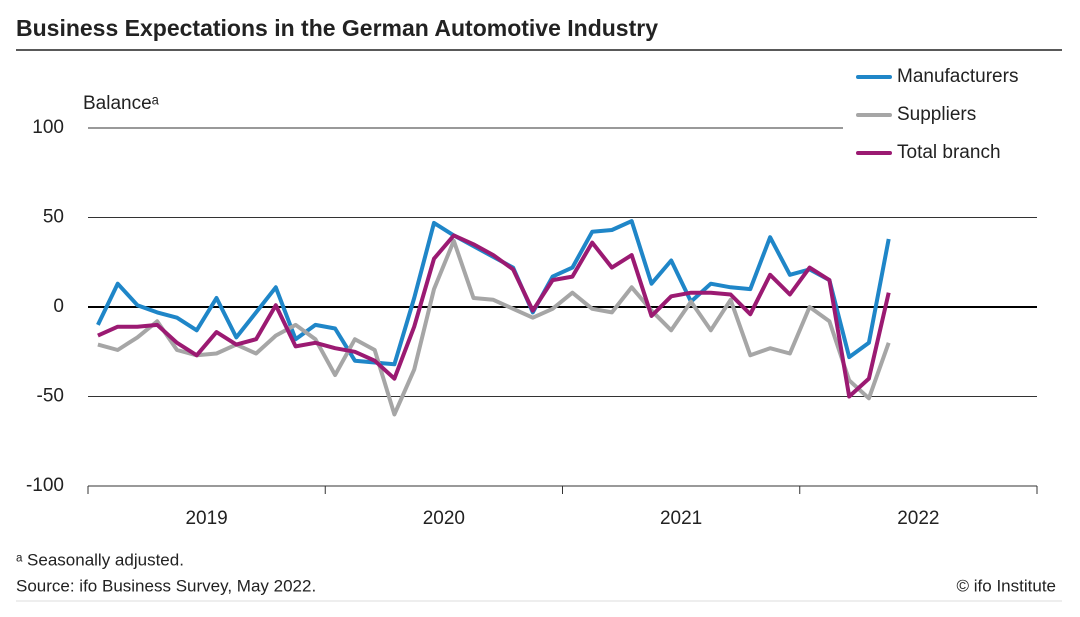 Image resolution: width=1080 pixels, height=617 pixels. Describe the element at coordinates (444, 518) in the screenshot. I see `x-tick-label: 2020` at that location.